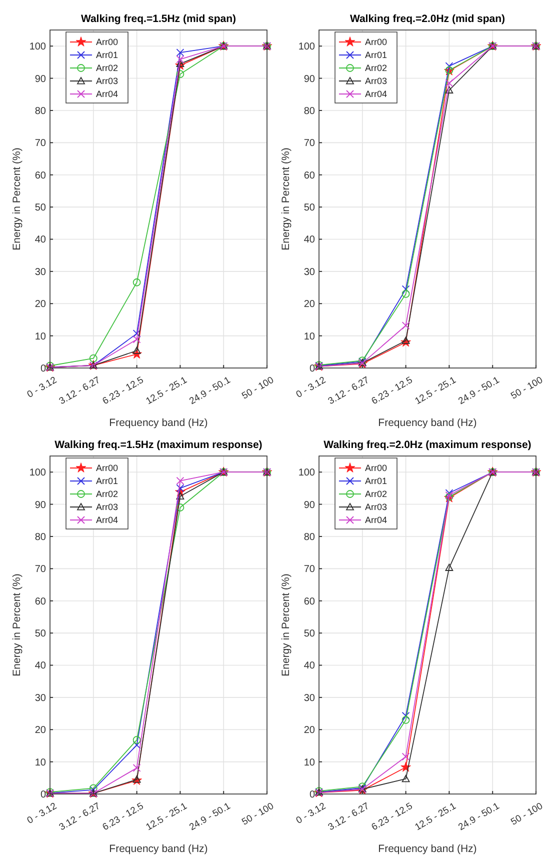  Describe the element at coordinates (158, 445) in the screenshot. I see `chart-title: Walking freq.=1.5Hz (maximum response)` at that location.